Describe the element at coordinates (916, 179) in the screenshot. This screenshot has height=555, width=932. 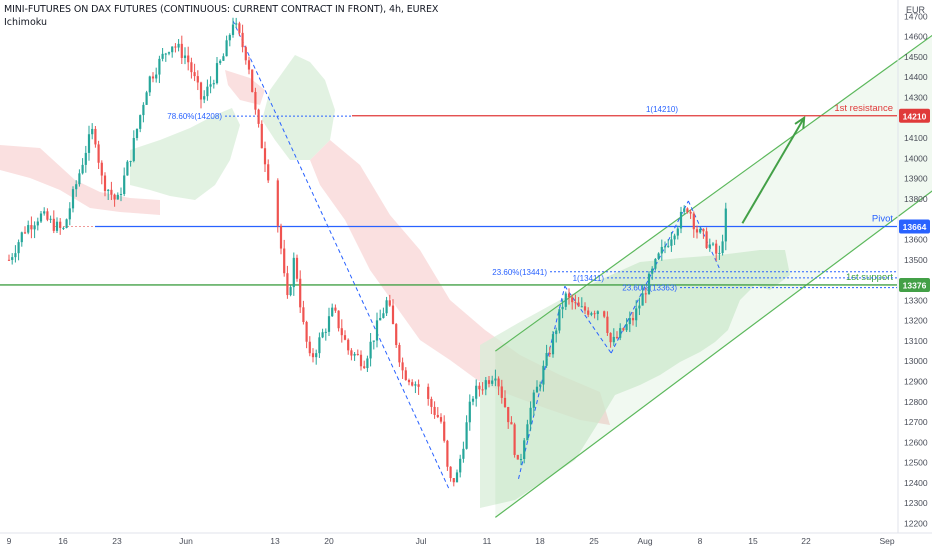
I see `price-tick-label: 13900` at that location.